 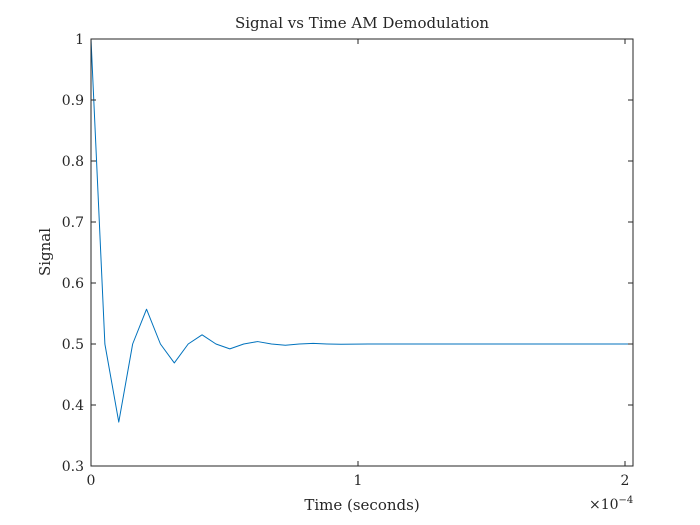 I want to click on y-tick-label: 0.5, so click(x=73, y=345).